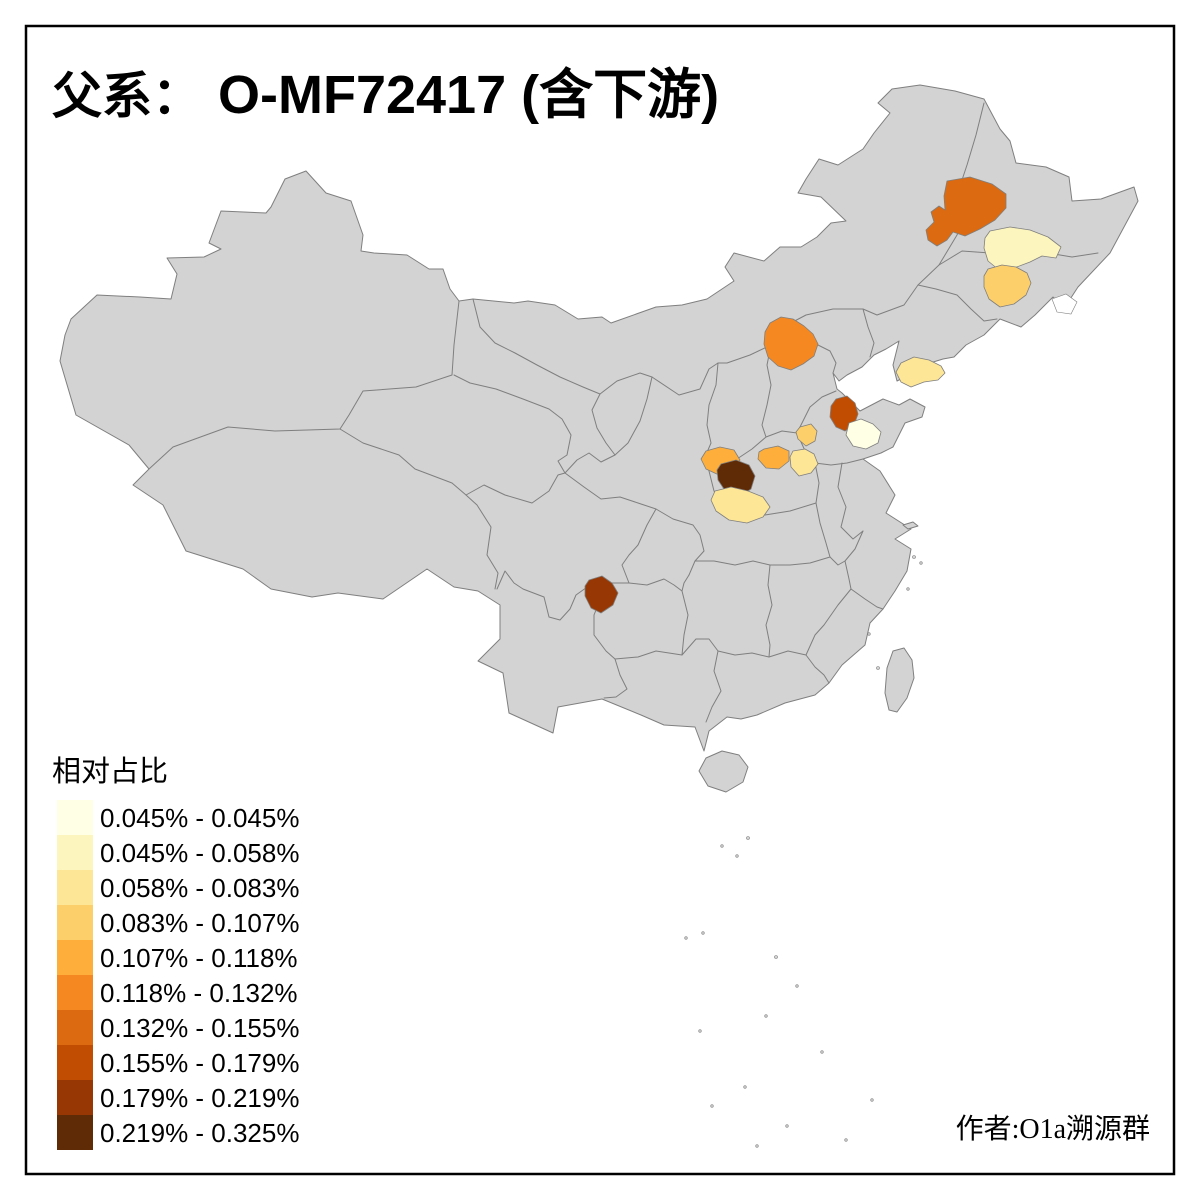 Image resolution: width=1200 pixels, height=1200 pixels. I want to click on region-east-peninsula, so click(920, 372).